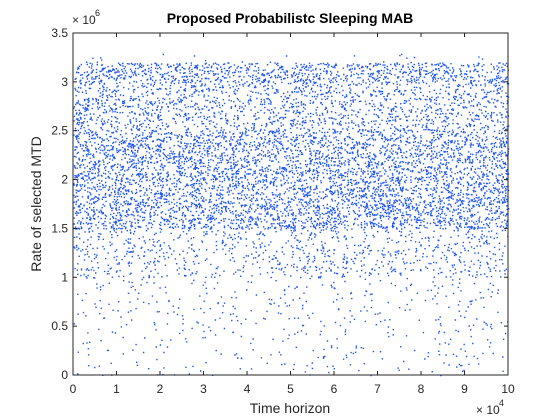 This screenshot has height=420, width=560. What do you see at coordinates (64, 277) in the screenshot?
I see `y-tick-label: 1` at bounding box center [64, 277].